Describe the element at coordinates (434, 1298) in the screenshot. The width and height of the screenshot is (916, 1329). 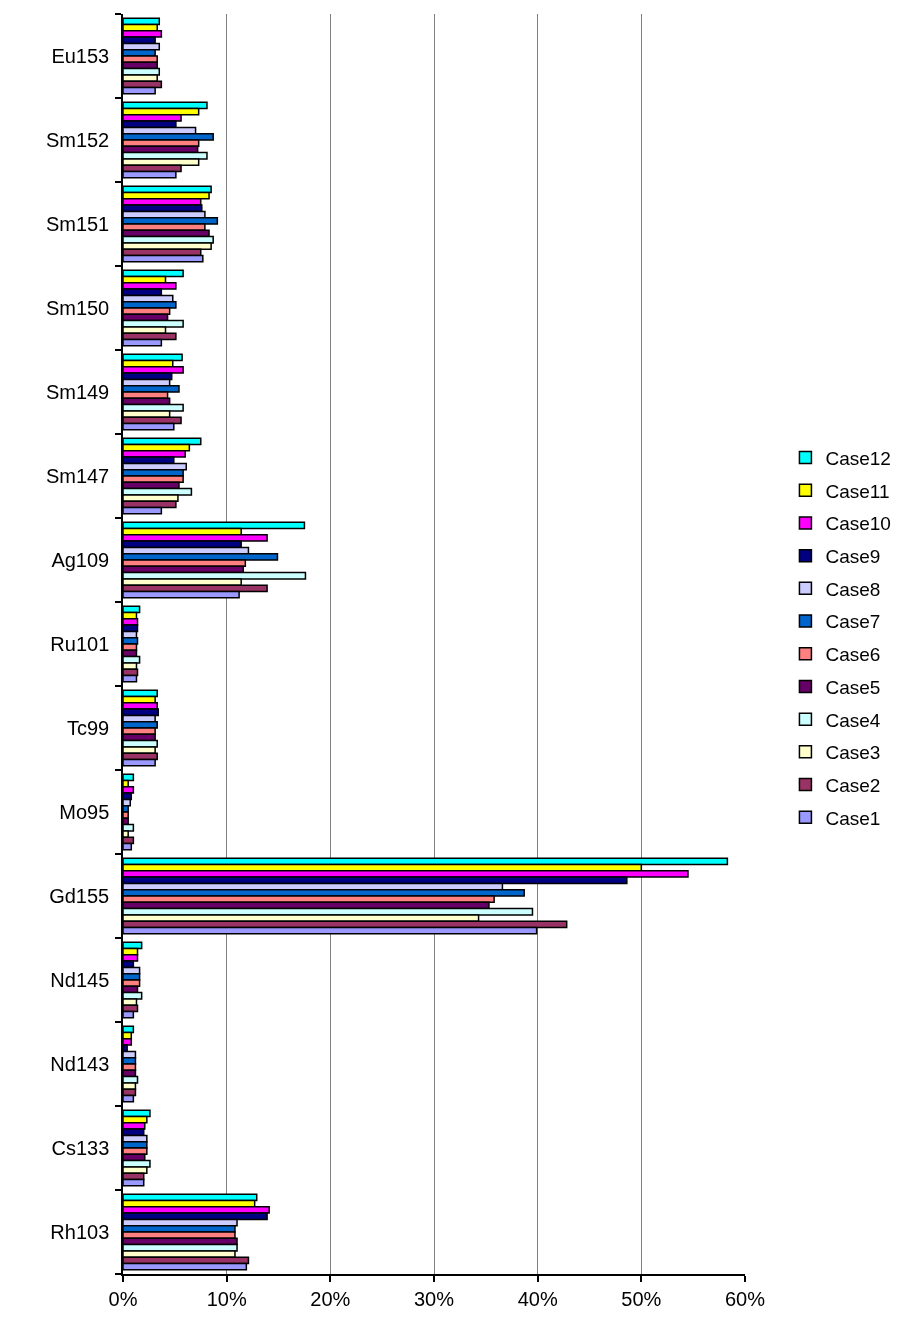
I see `x-tick-label: 30%` at that location.